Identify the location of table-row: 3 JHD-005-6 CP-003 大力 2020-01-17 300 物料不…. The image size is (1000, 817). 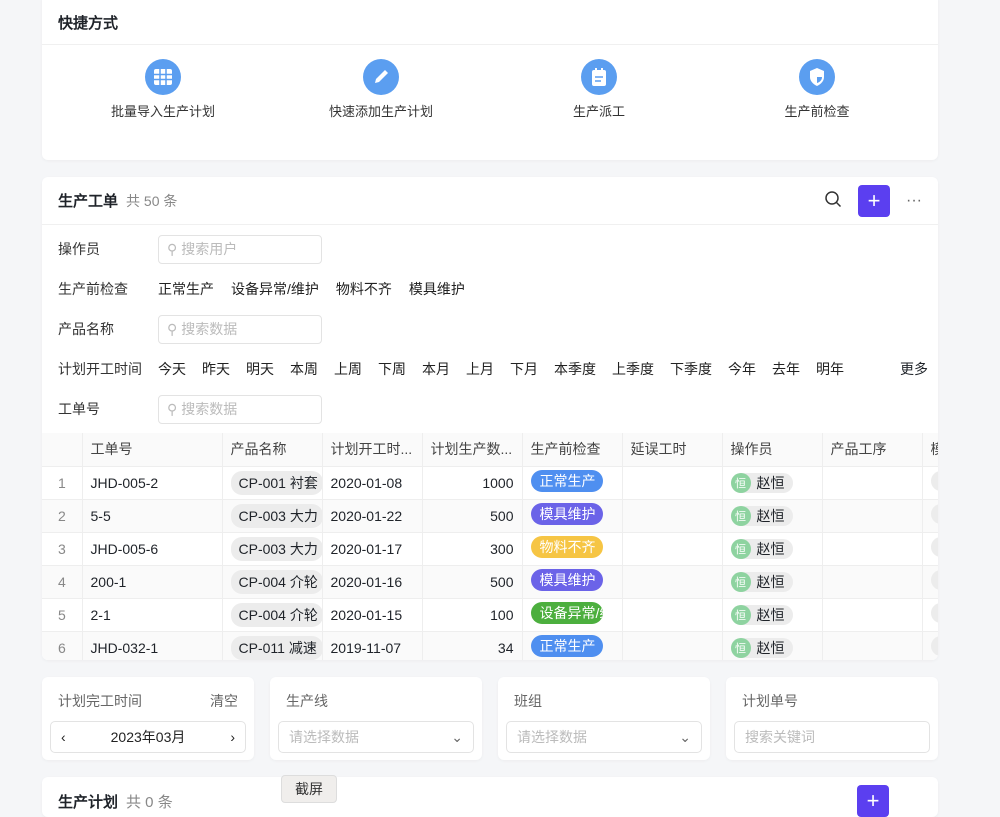
(490, 549).